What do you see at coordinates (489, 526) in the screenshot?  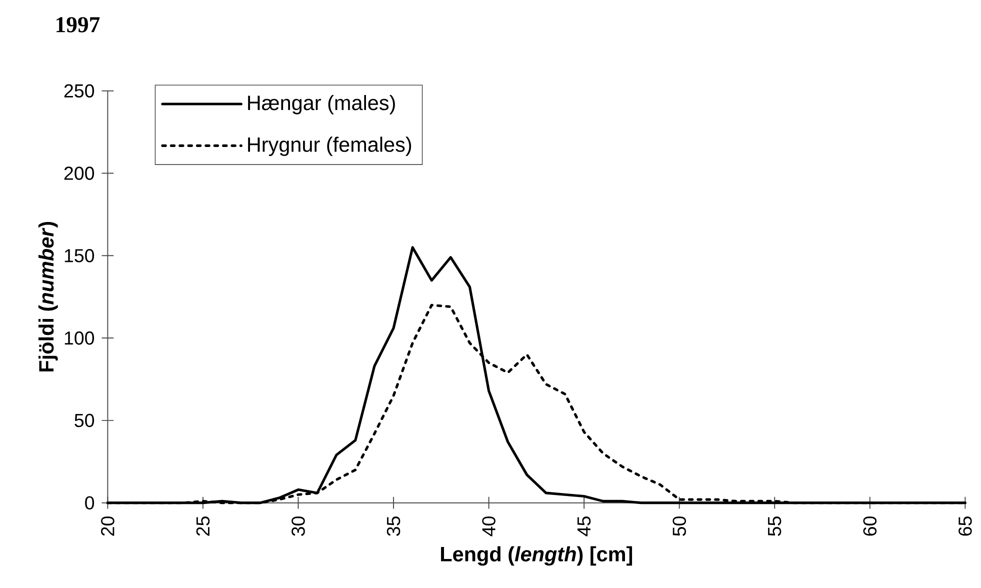 I see `x-tick-label: 40` at bounding box center [489, 526].